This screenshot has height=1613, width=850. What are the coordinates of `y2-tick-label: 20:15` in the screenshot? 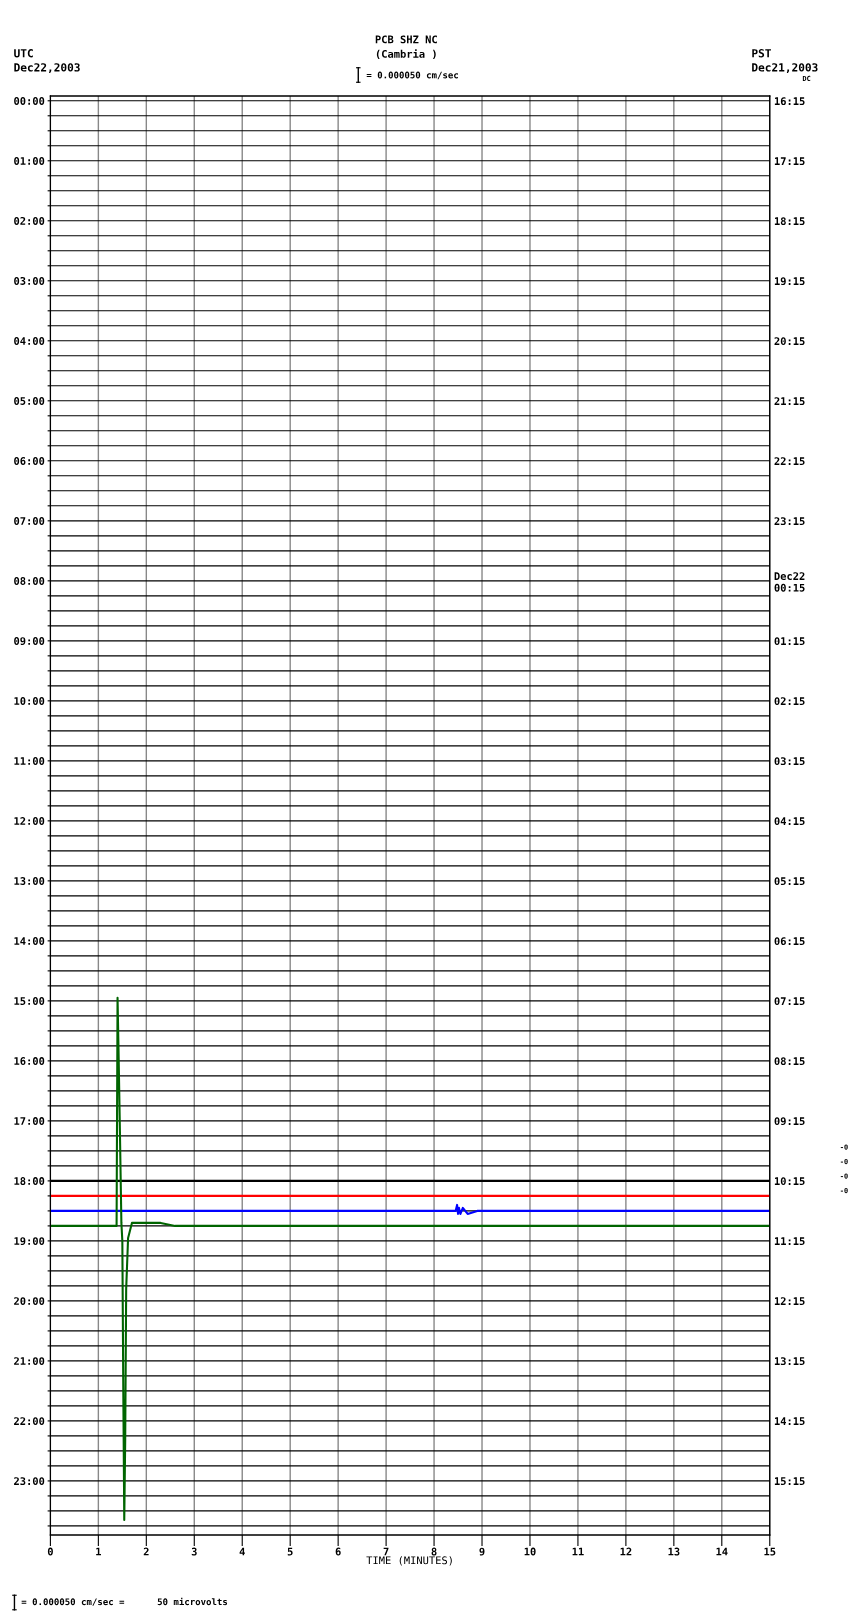 It's located at (789, 341).